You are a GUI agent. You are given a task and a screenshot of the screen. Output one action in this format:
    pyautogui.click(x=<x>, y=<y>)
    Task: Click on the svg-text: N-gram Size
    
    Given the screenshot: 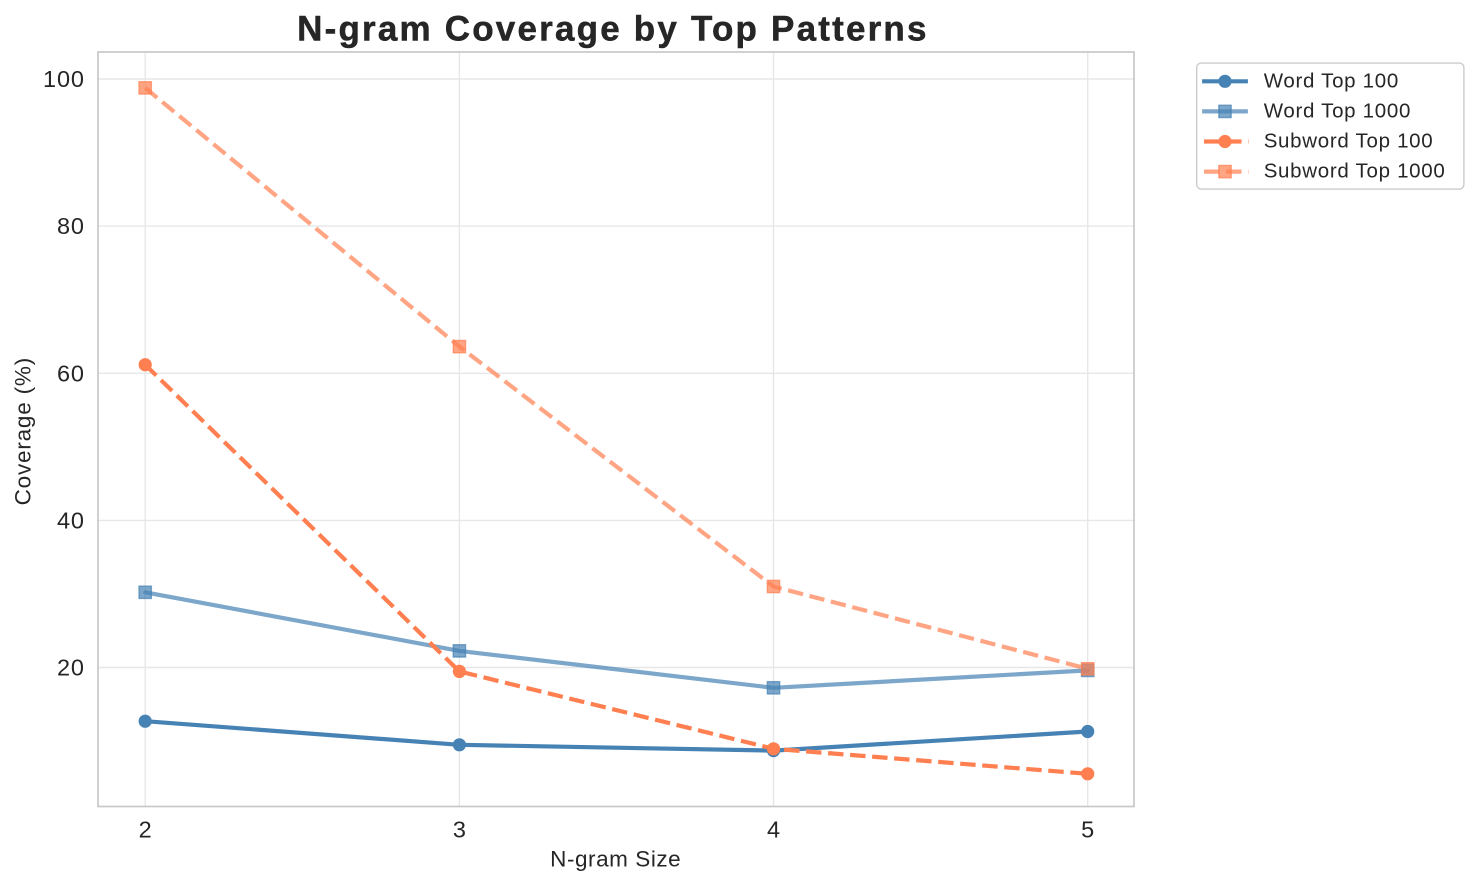 What is the action you would take?
    pyautogui.click(x=615, y=859)
    